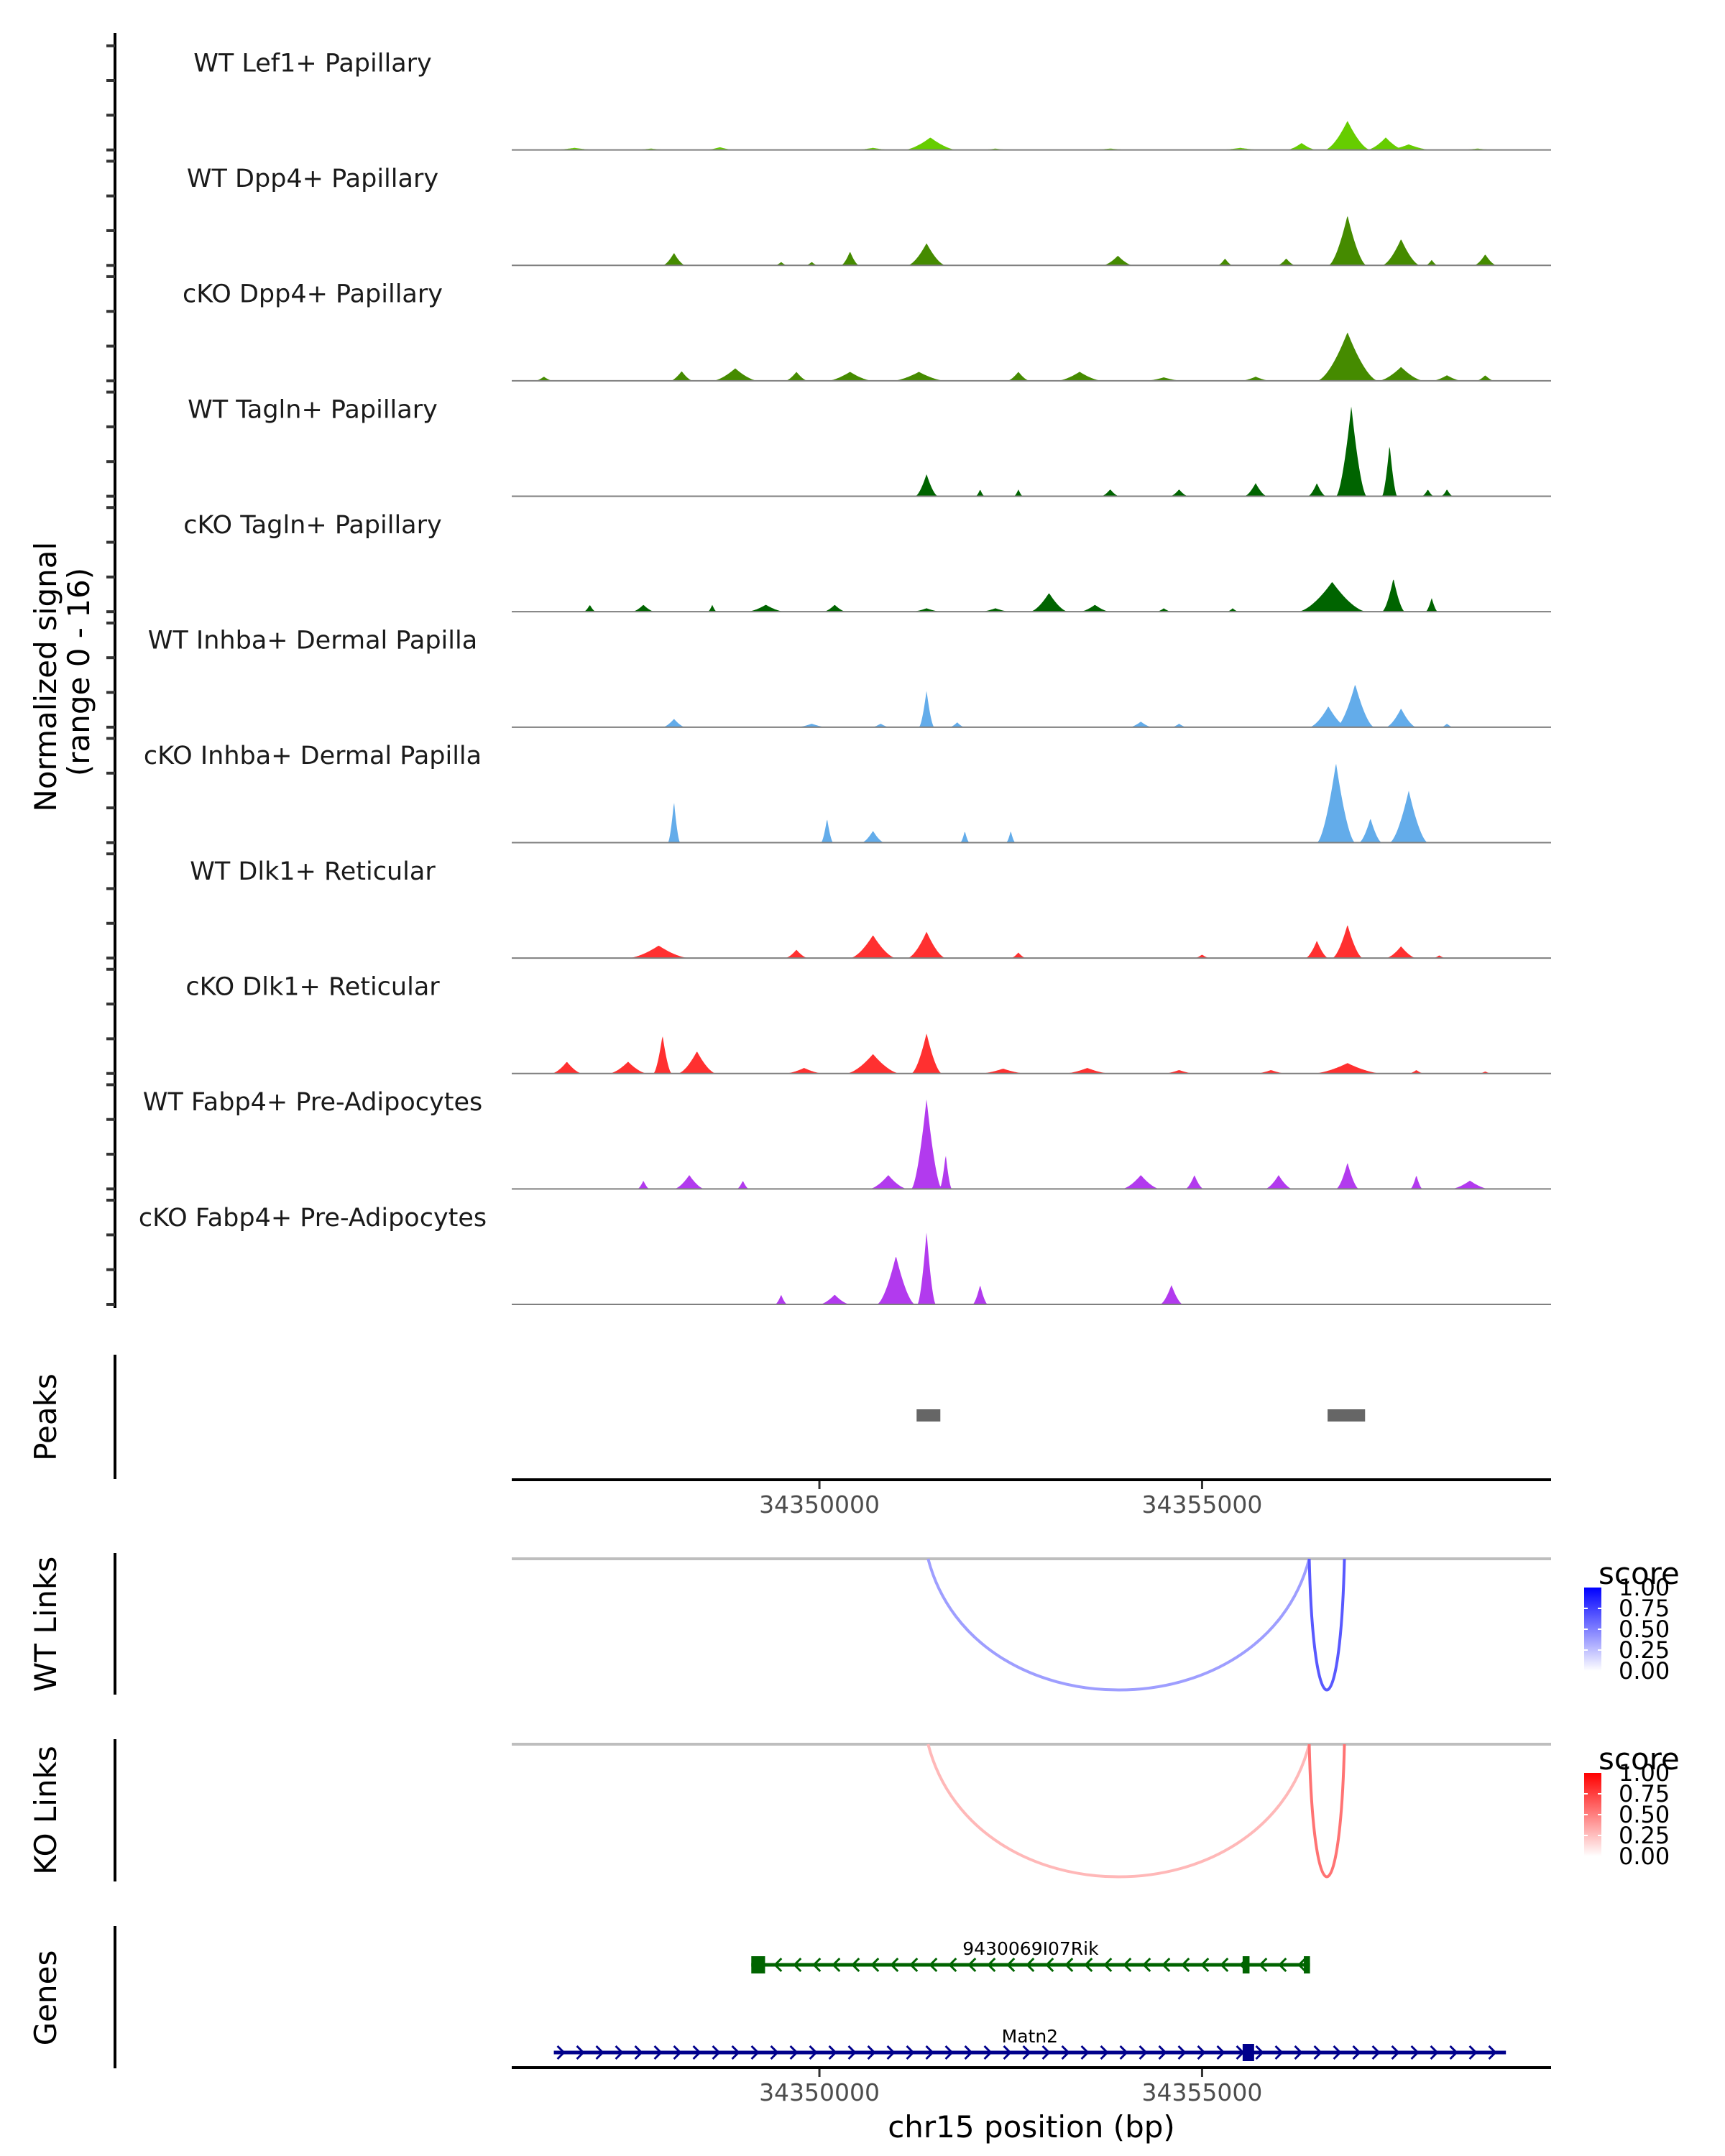 The image size is (1725, 2156). Describe the element at coordinates (1639, 1759) in the screenshot. I see `ko-legend-title: score` at that location.